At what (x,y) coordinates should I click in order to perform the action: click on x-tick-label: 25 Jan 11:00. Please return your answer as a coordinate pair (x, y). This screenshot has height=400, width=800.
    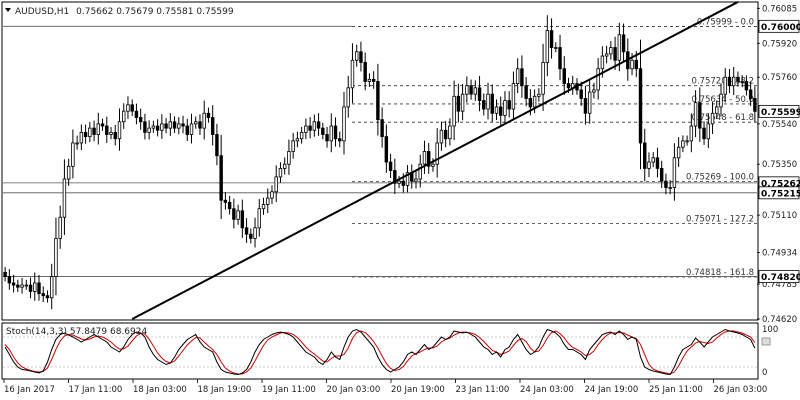
    Looking at the image, I should click on (676, 390).